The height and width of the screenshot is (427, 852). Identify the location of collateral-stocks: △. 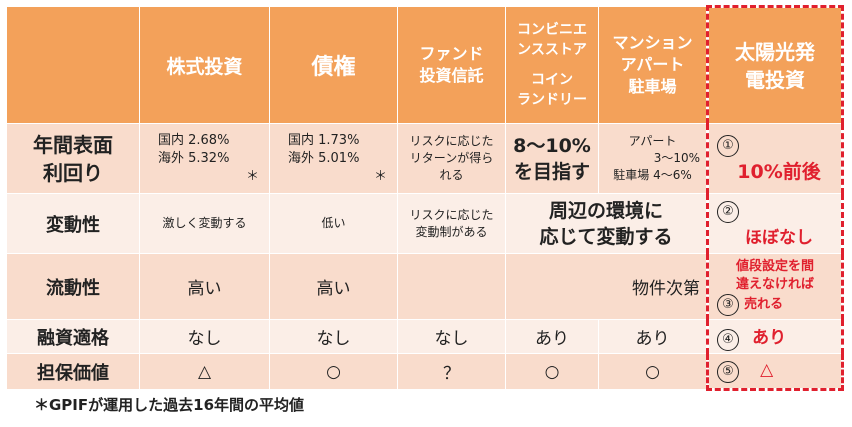
(204, 371).